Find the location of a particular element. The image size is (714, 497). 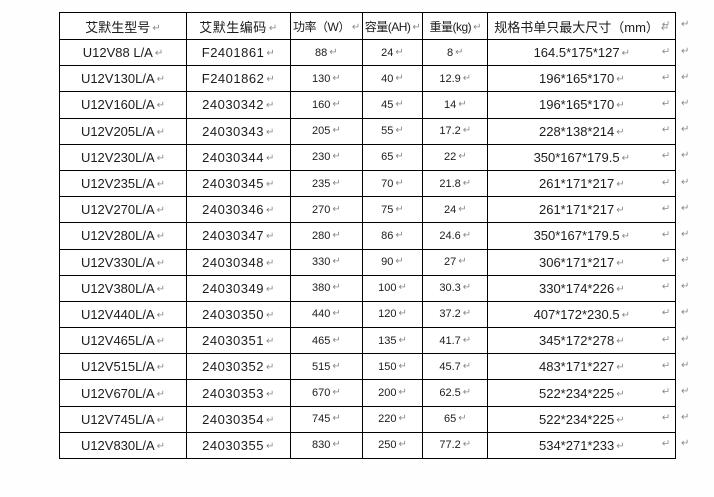

cell-model: U12V440L/A ↵ is located at coordinates (123, 314).